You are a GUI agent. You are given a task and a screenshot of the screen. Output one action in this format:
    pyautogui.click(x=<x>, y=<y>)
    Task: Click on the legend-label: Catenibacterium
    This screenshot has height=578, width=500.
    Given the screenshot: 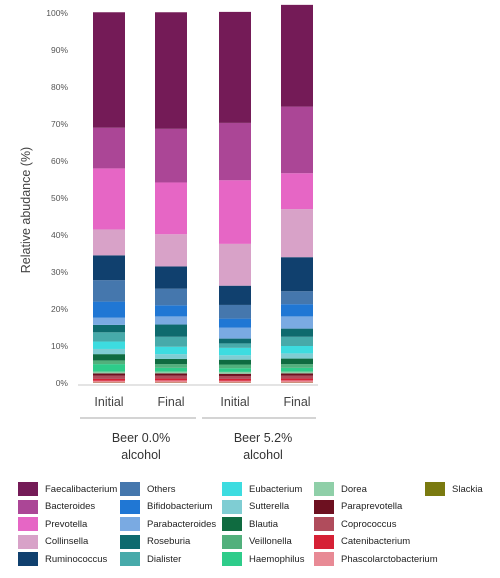 What is the action you would take?
    pyautogui.click(x=376, y=541)
    